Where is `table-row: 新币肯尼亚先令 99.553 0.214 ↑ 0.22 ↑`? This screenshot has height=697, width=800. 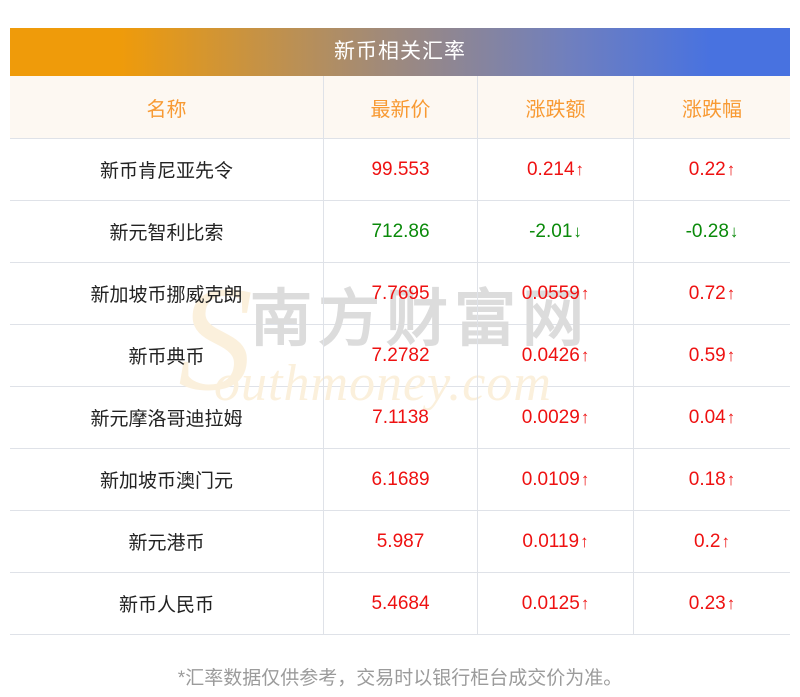 table-row: 新币肯尼亚先令 99.553 0.214 ↑ 0.22 ↑ is located at coordinates (400, 169).